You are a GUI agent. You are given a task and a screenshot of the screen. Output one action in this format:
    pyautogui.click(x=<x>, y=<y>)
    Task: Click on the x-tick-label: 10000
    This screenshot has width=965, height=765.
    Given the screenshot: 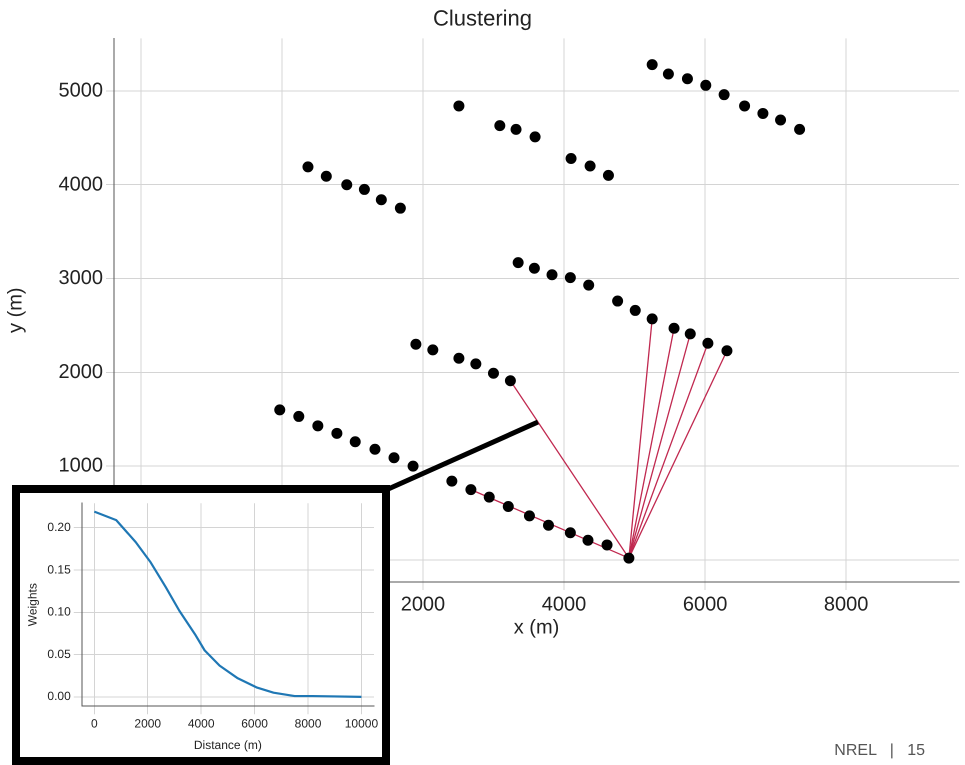 What is the action you would take?
    pyautogui.click(x=361, y=723)
    